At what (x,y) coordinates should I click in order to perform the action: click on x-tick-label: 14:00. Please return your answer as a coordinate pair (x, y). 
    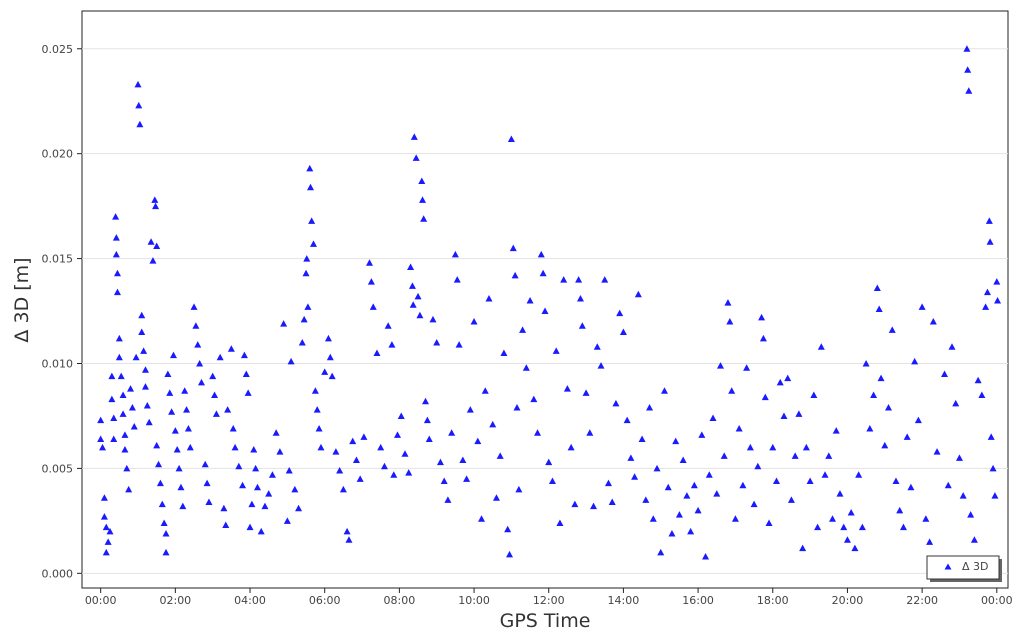
    Looking at the image, I should click on (624, 600).